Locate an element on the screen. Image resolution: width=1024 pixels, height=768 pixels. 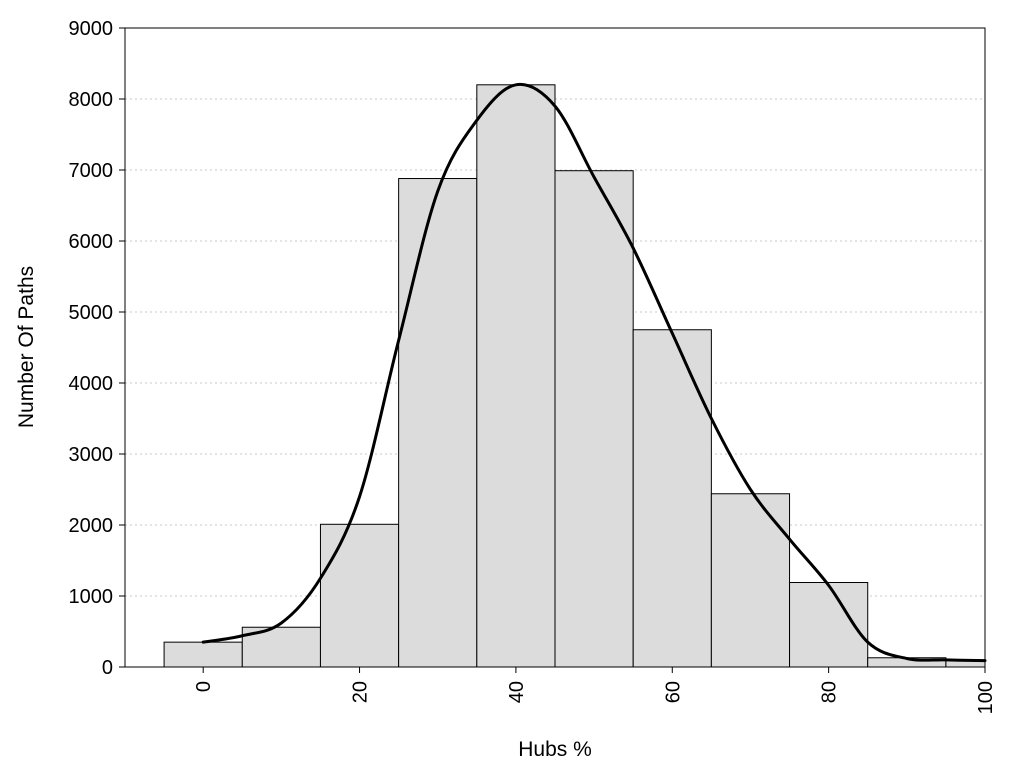
y-tick-label: 0 is located at coordinates (107, 668).